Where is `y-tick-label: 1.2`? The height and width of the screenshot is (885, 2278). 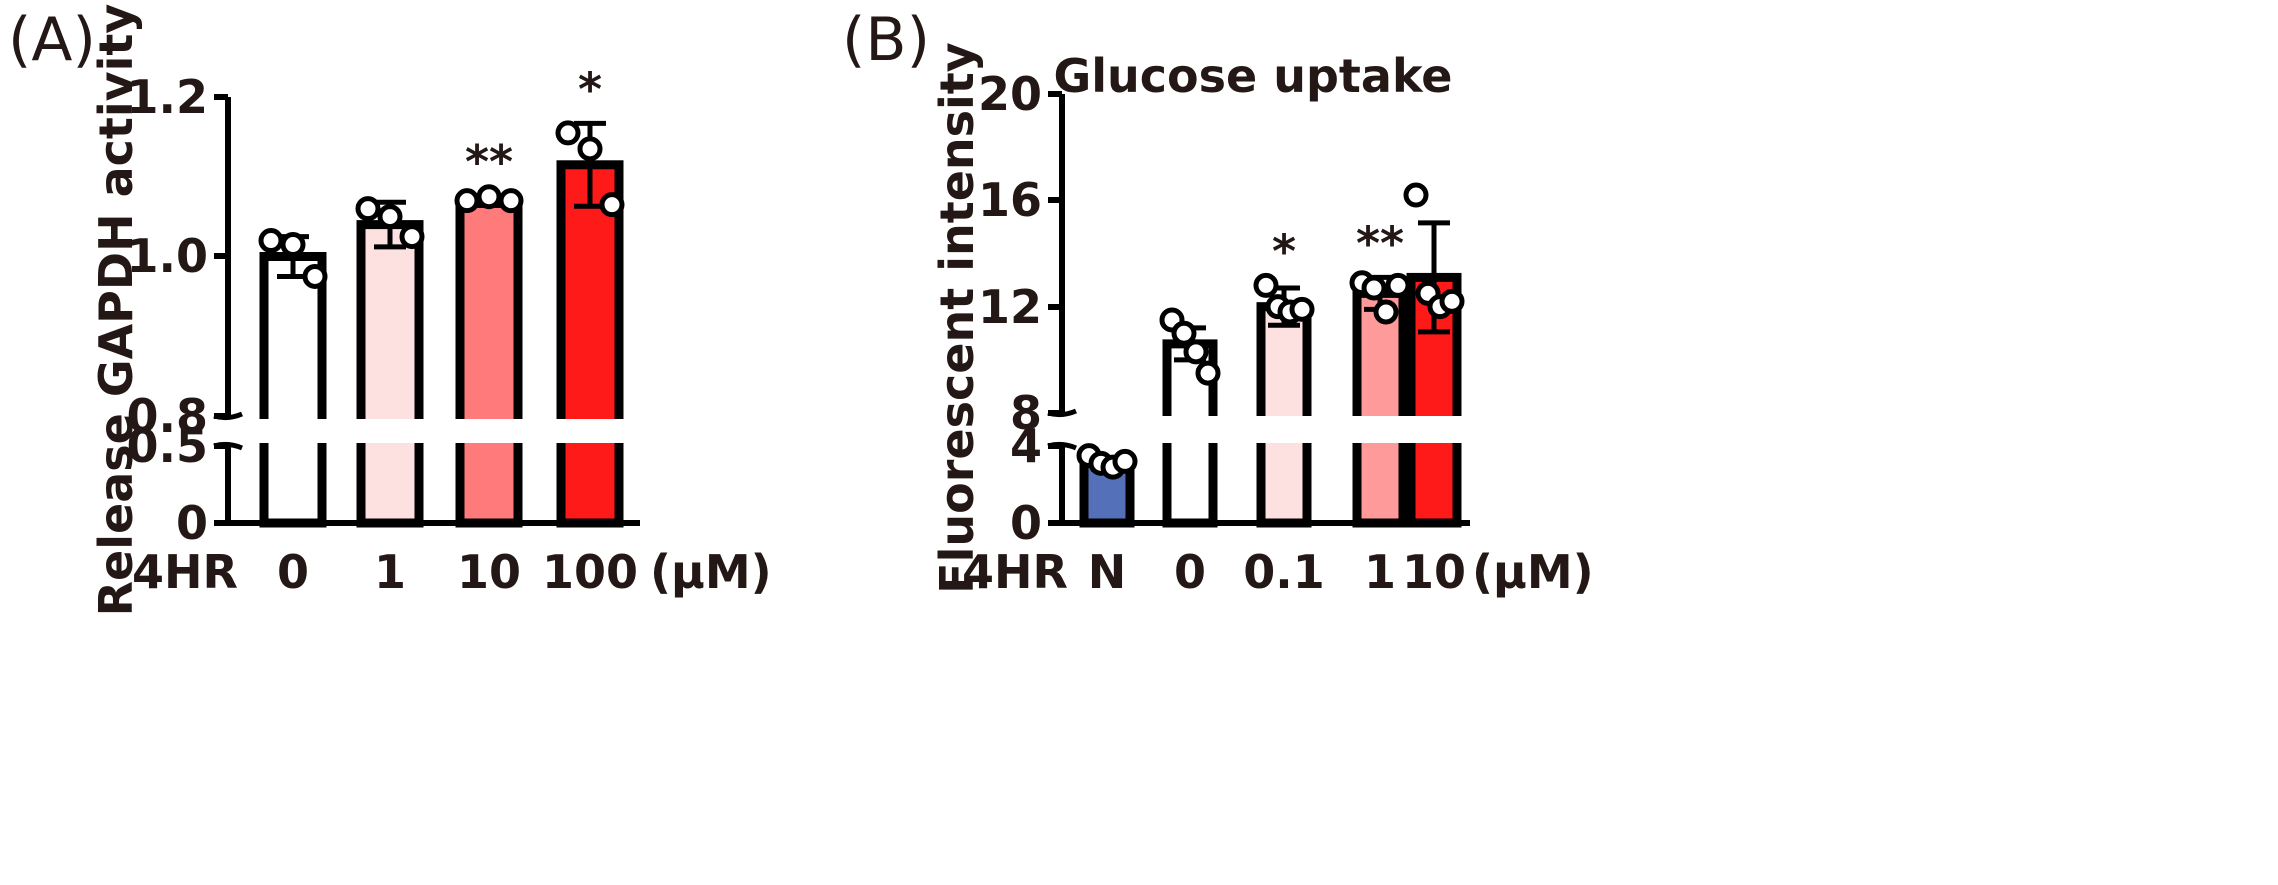 y-tick-label: 1.2 is located at coordinates (168, 97).